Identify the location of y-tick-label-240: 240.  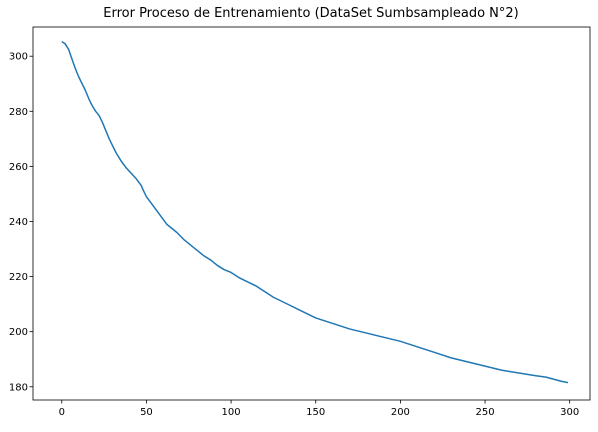
(18, 222).